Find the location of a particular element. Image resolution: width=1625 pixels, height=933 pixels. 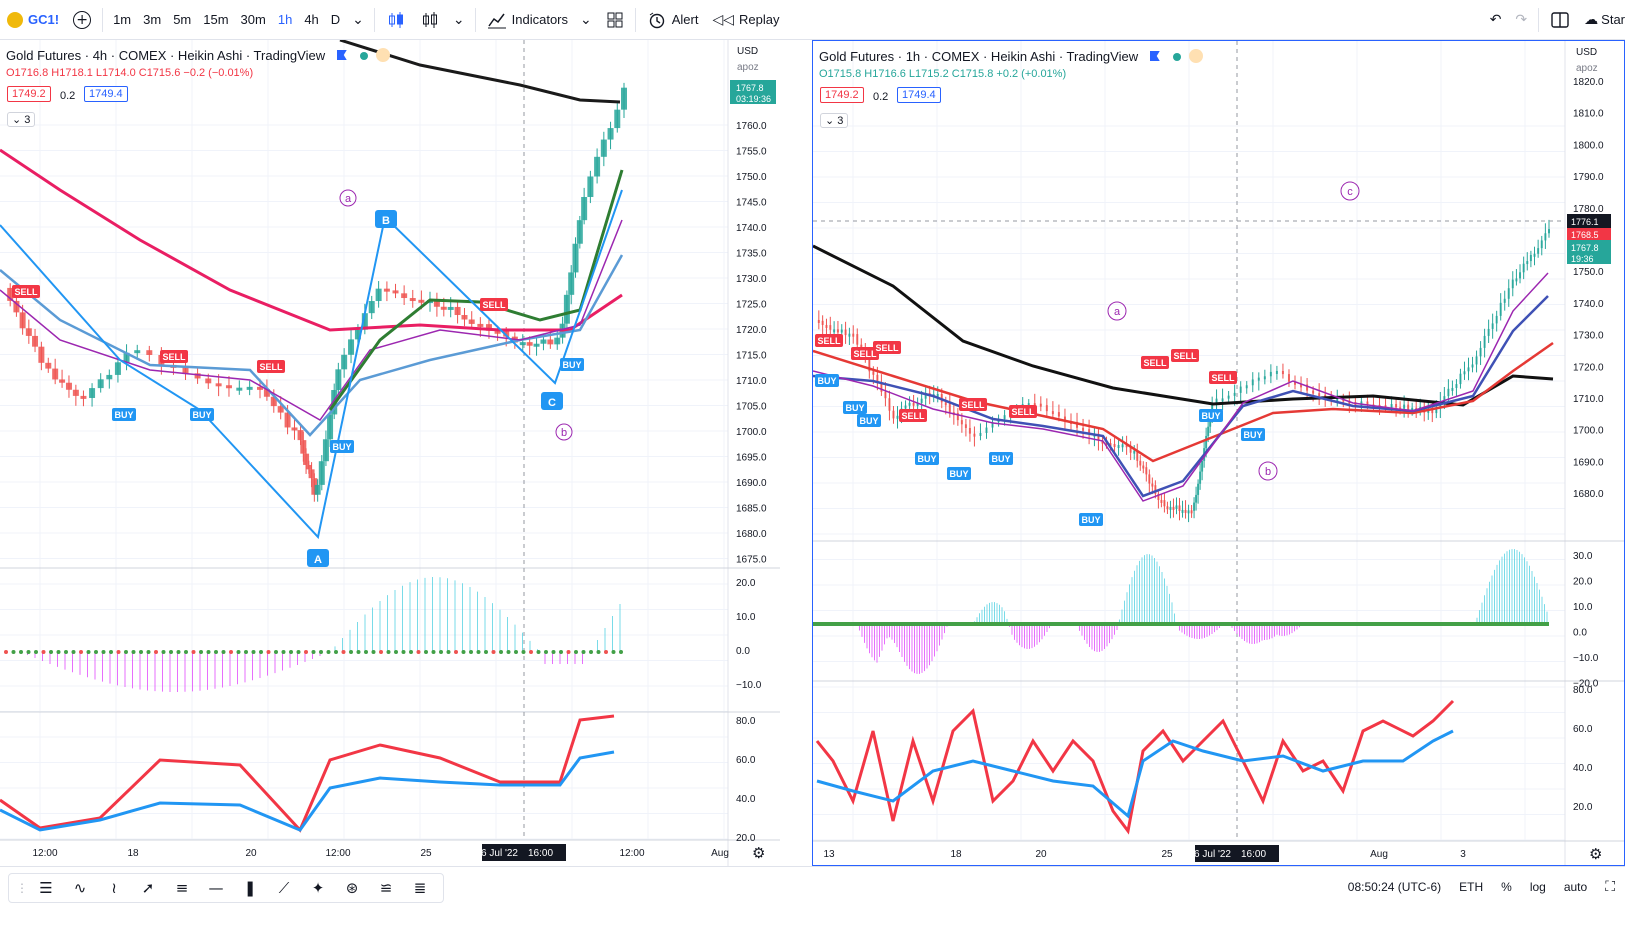

chart-type-bars-button is located at coordinates (430, 20).